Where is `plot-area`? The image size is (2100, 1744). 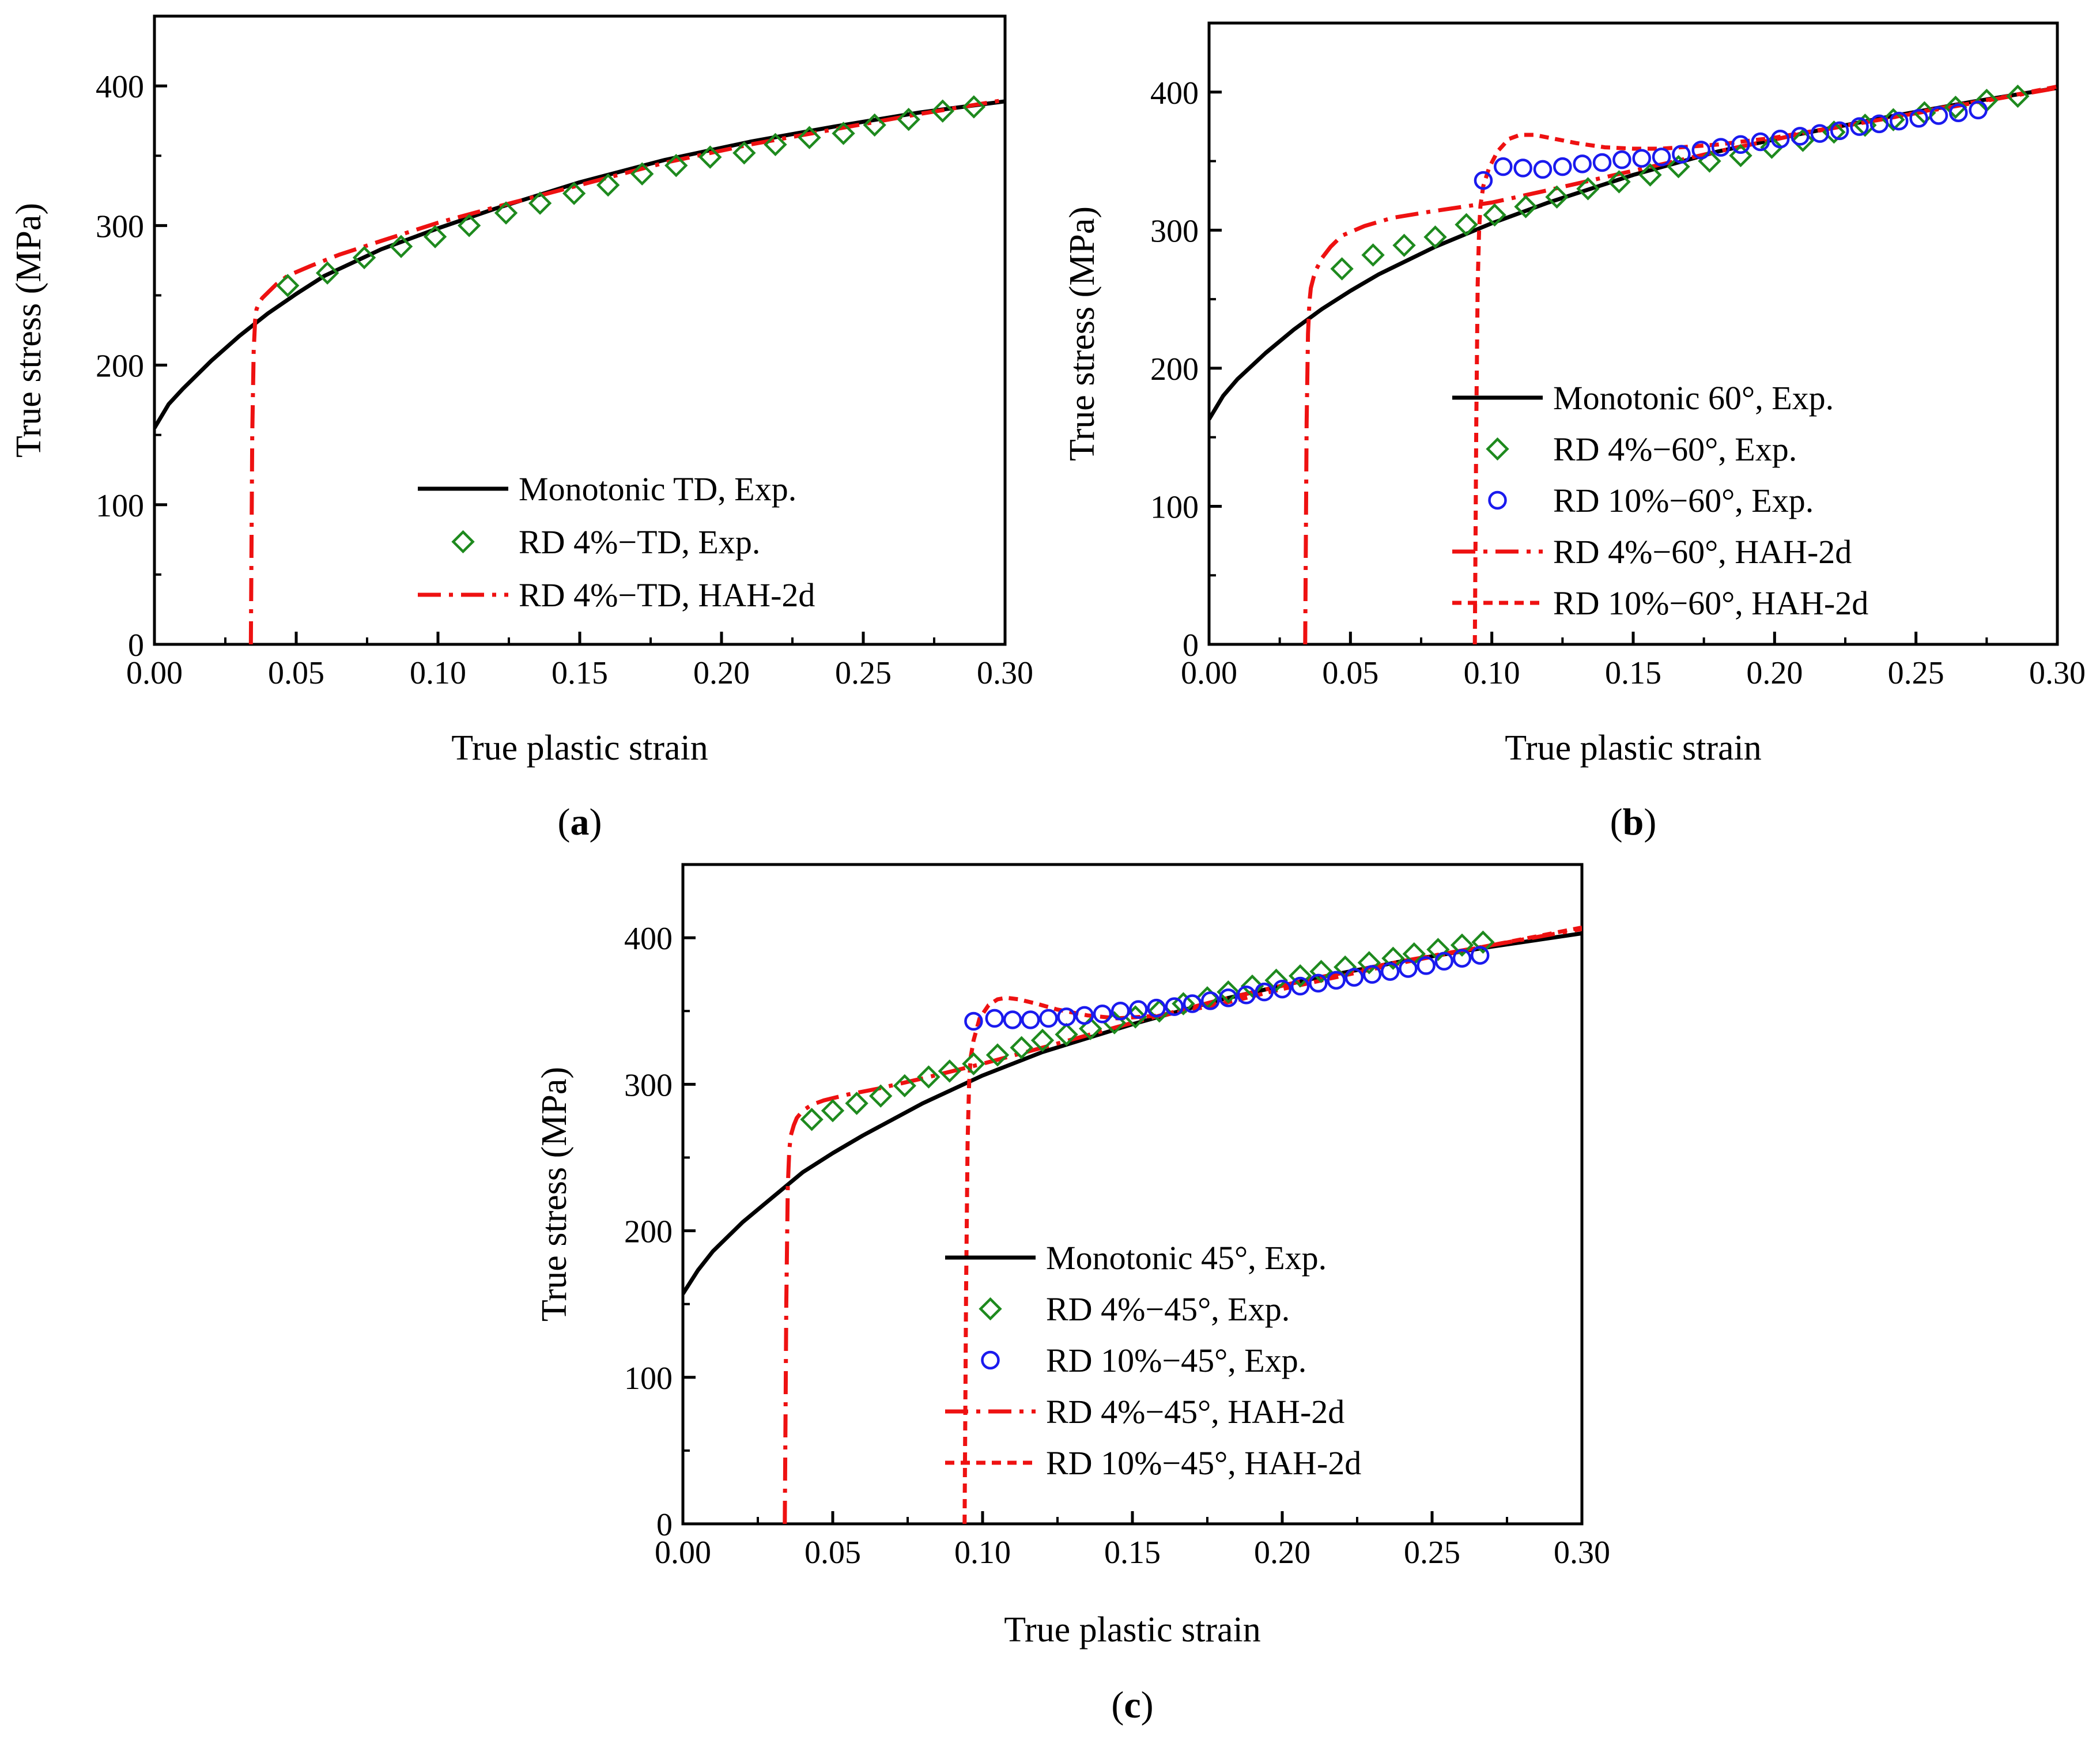
plot-area is located at coordinates (1132, 1224).